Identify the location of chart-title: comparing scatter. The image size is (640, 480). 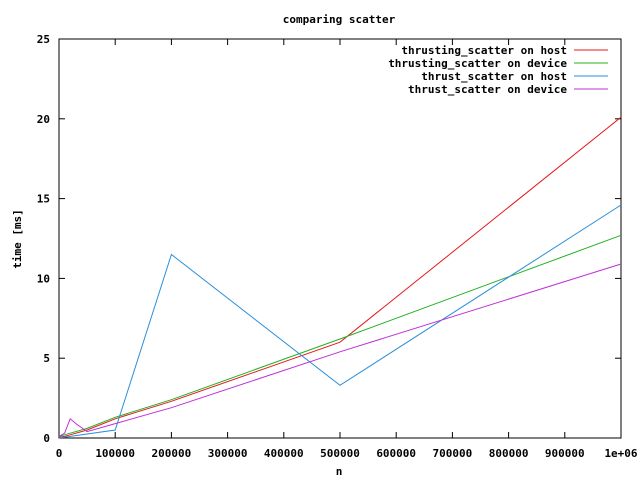
(339, 19).